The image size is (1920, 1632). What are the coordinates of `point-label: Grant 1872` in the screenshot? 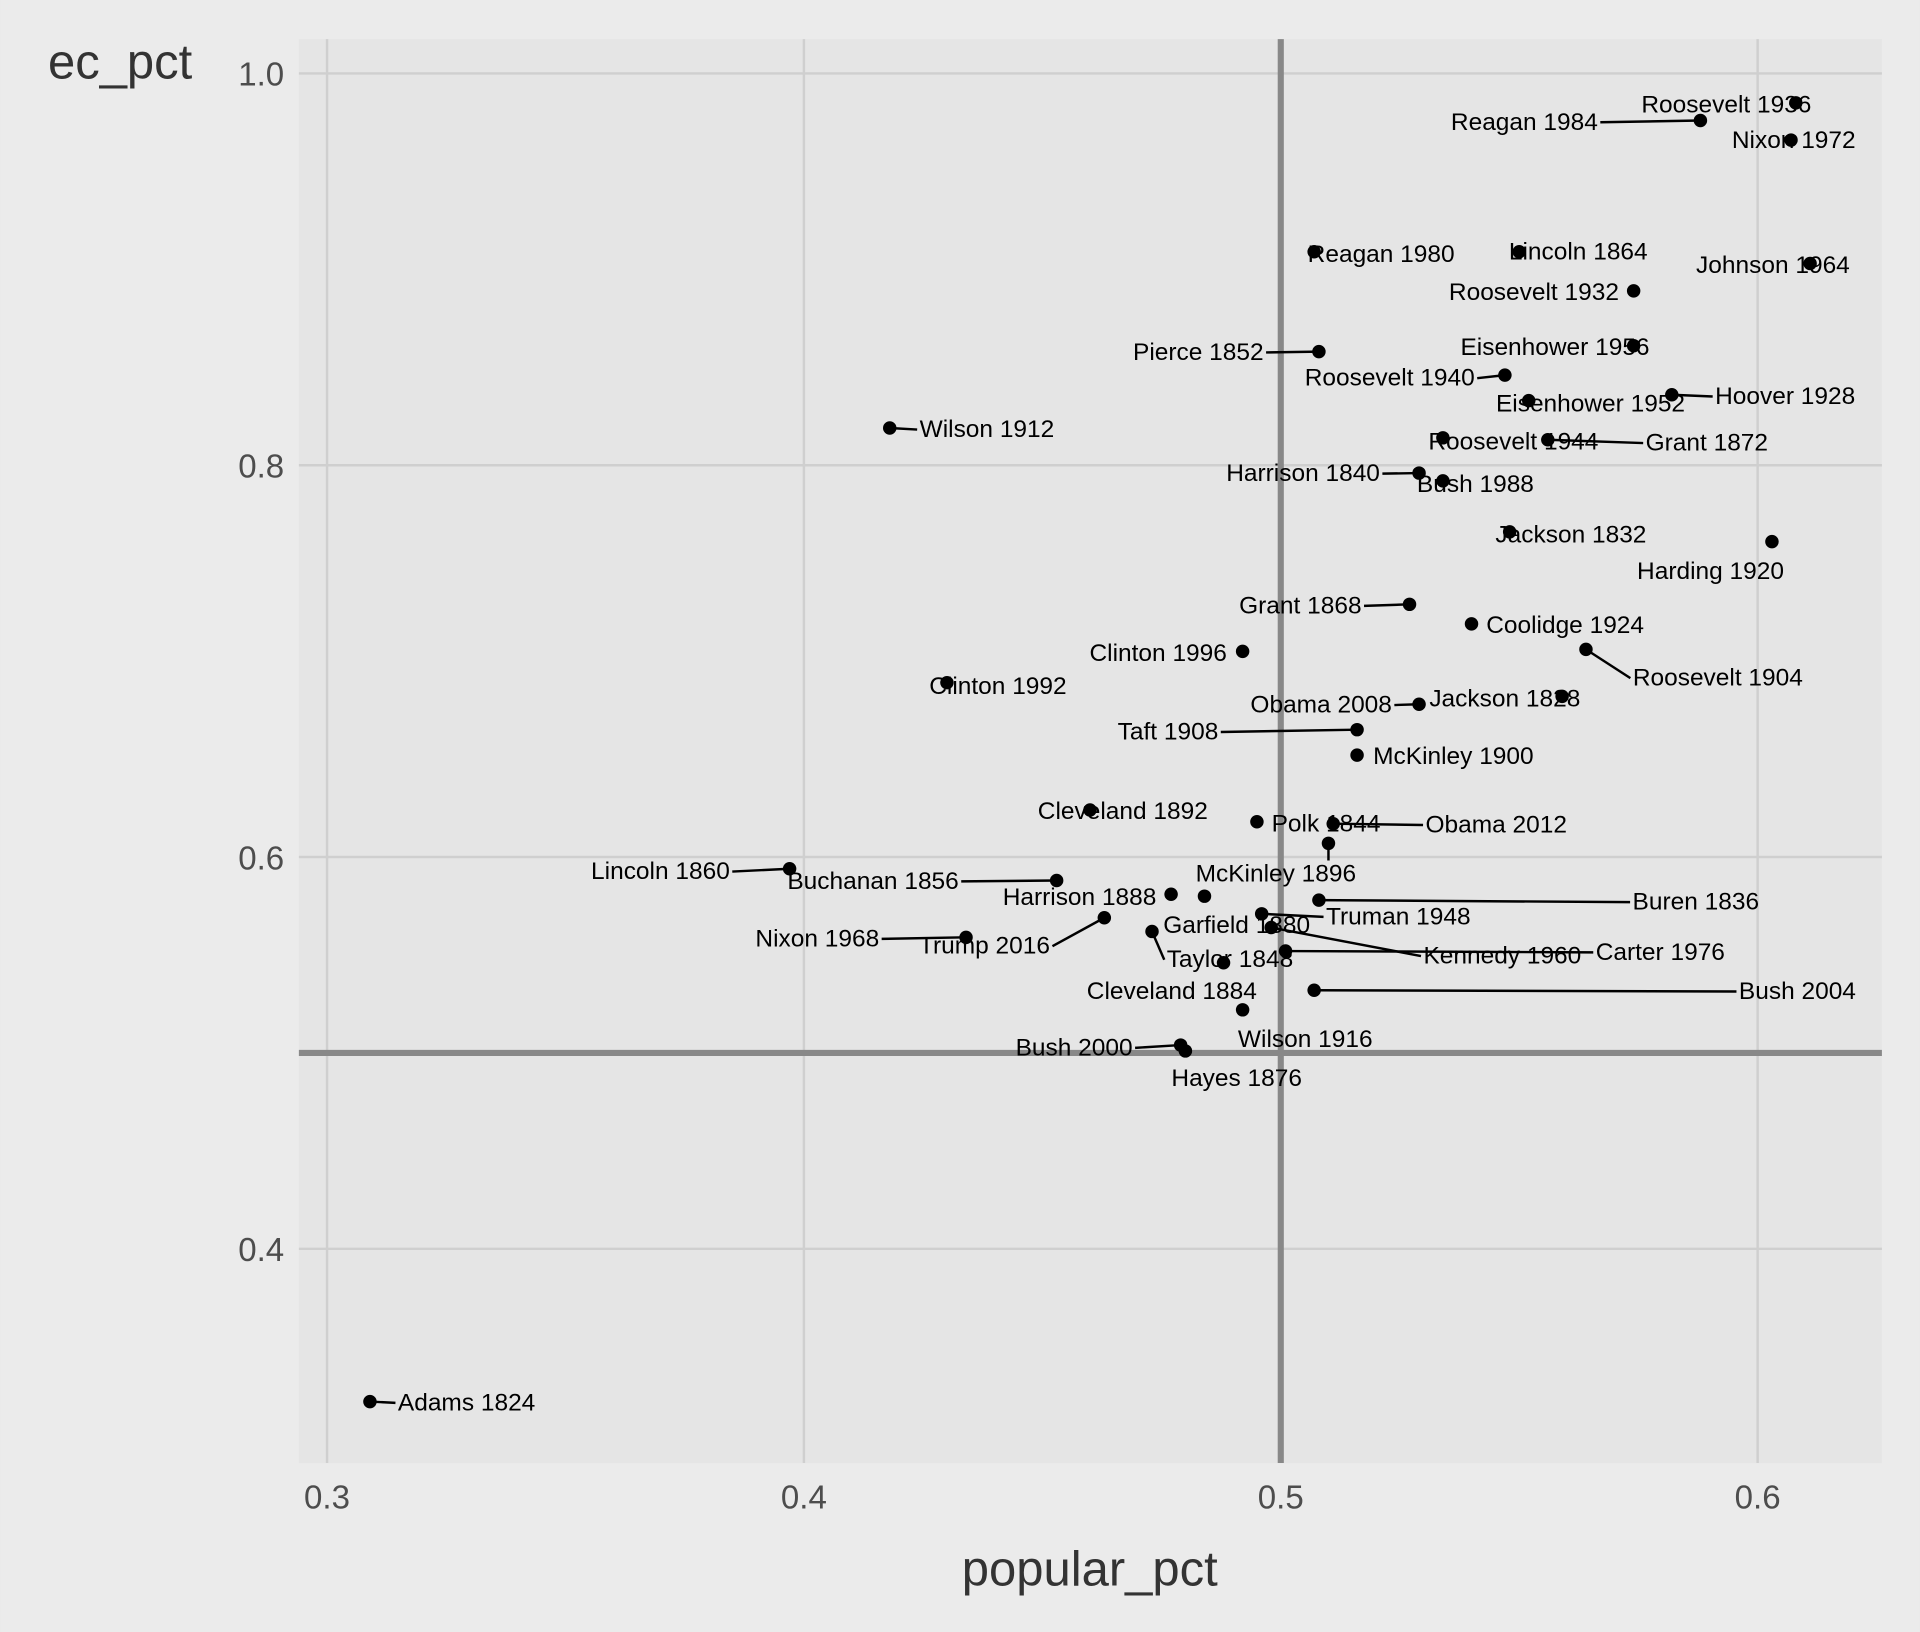 It's located at (1707, 443).